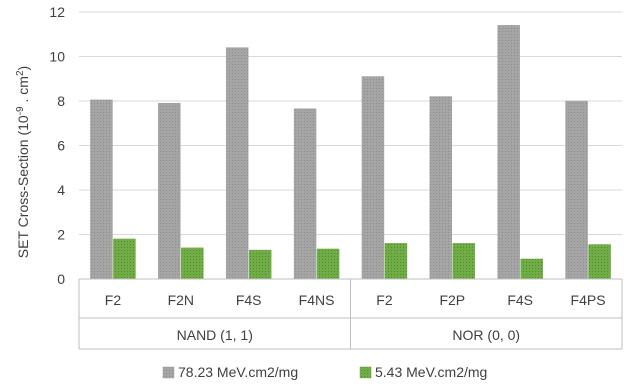  I want to click on y-tick-labels: 0 2 4 6 8 10 12, so click(57, 145).